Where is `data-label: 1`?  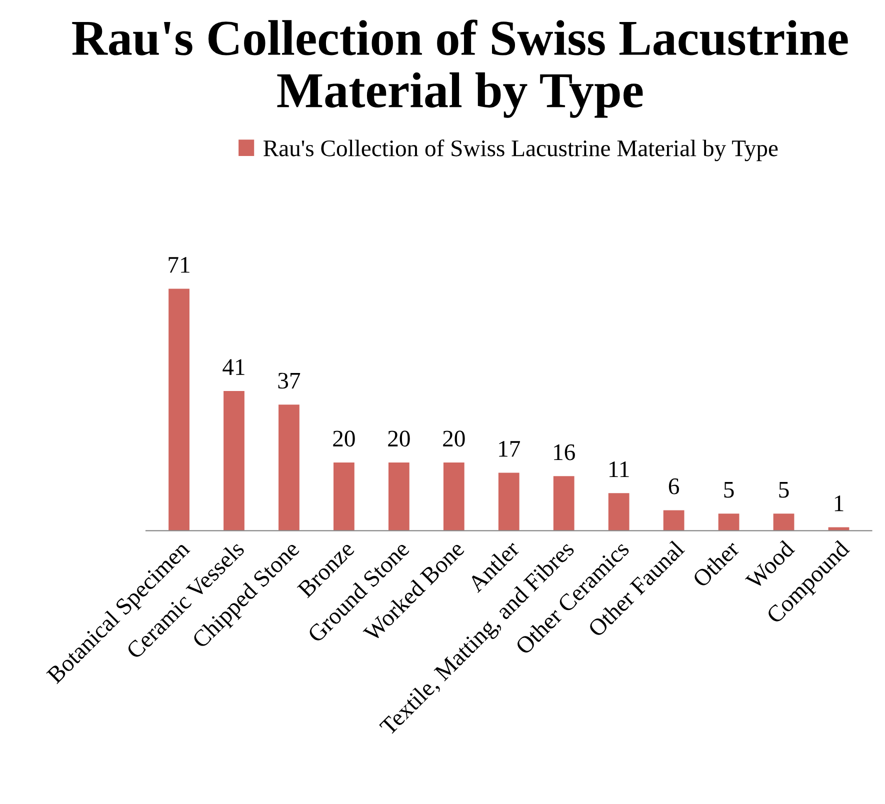
data-label: 1 is located at coordinates (839, 504).